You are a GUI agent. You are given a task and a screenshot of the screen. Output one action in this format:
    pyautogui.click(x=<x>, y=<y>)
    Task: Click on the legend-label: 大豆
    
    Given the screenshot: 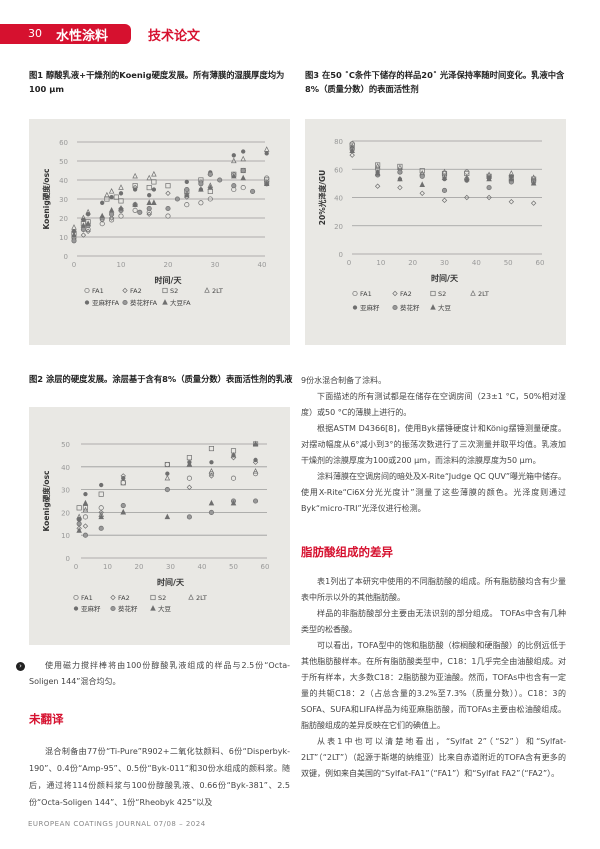 What is the action you would take?
    pyautogui.click(x=165, y=608)
    